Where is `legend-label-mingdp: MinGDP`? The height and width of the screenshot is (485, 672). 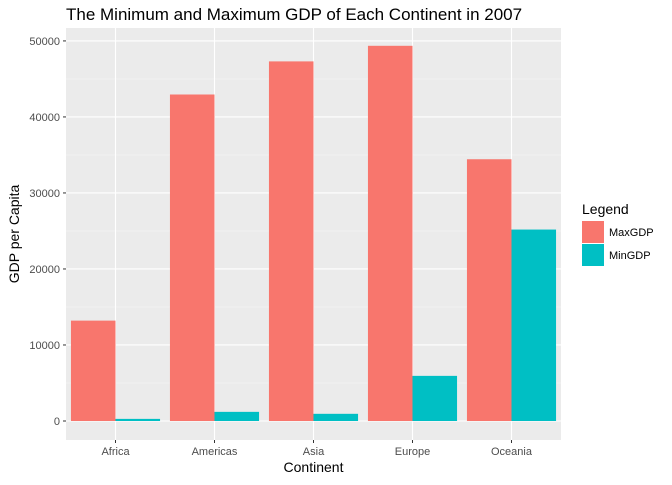 legend-label-mingdp: MinGDP is located at coordinates (630, 256).